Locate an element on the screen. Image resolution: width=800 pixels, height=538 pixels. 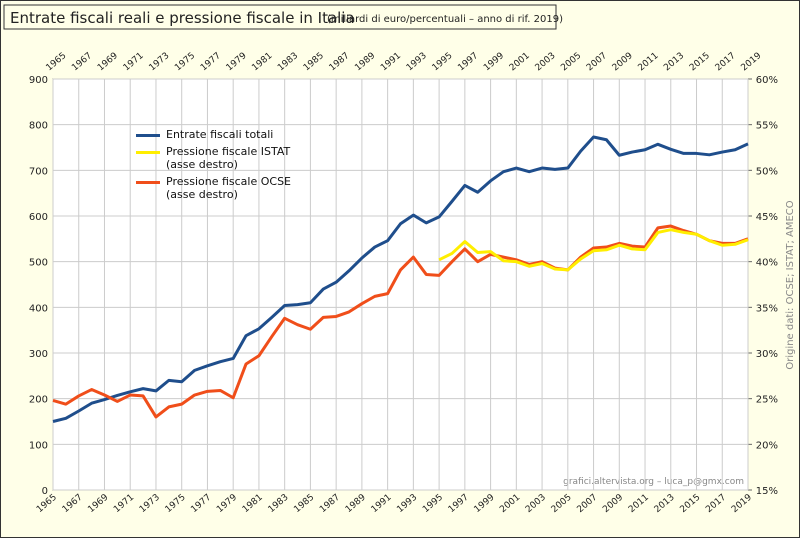
y2-tick-label: 35% is located at coordinates (767, 308).